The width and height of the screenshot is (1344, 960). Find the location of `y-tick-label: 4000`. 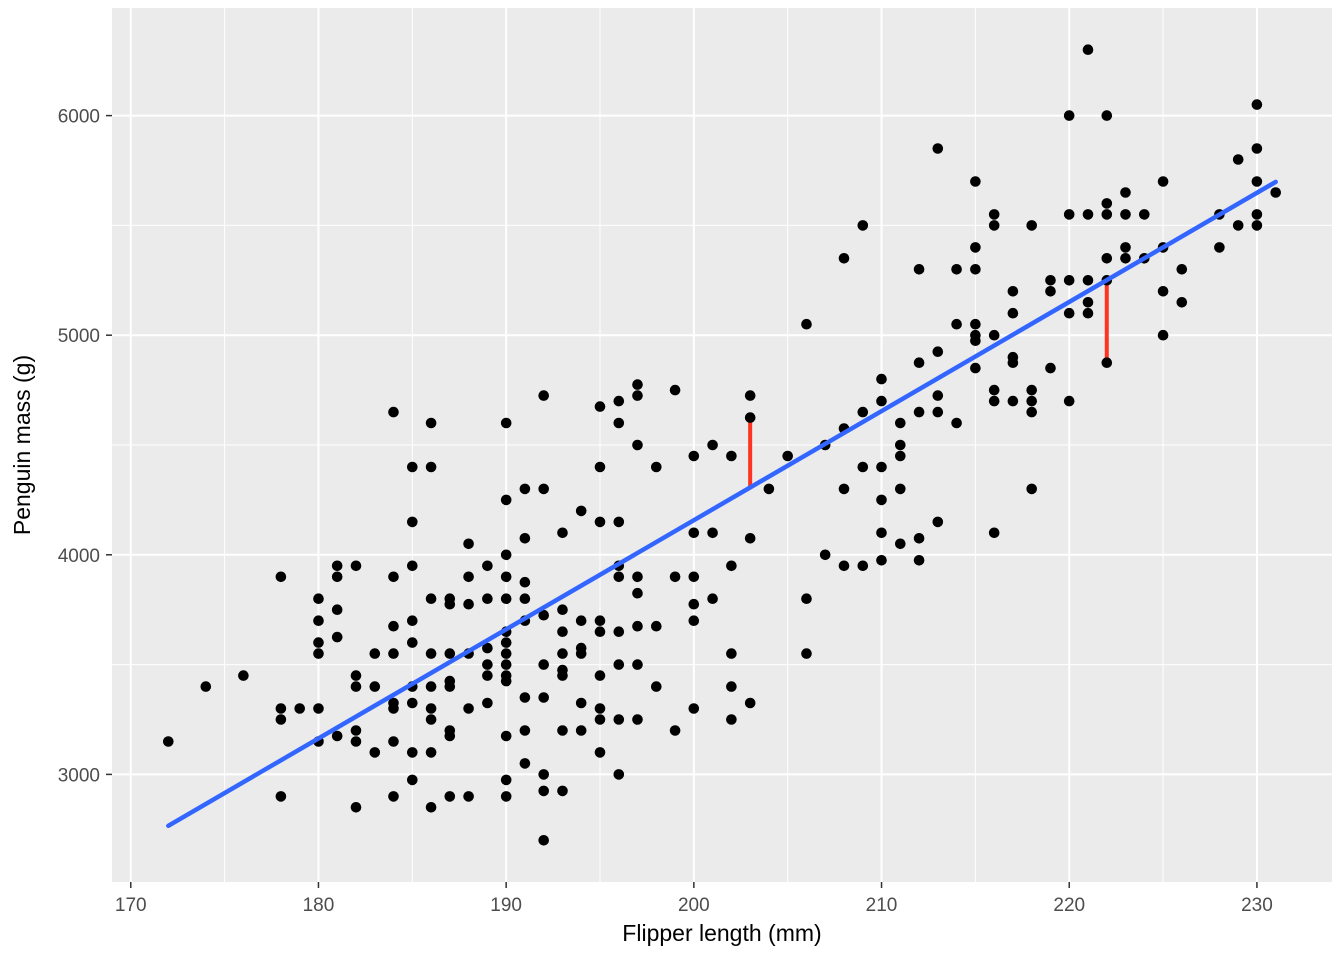

y-tick-label: 4000 is located at coordinates (79, 556).